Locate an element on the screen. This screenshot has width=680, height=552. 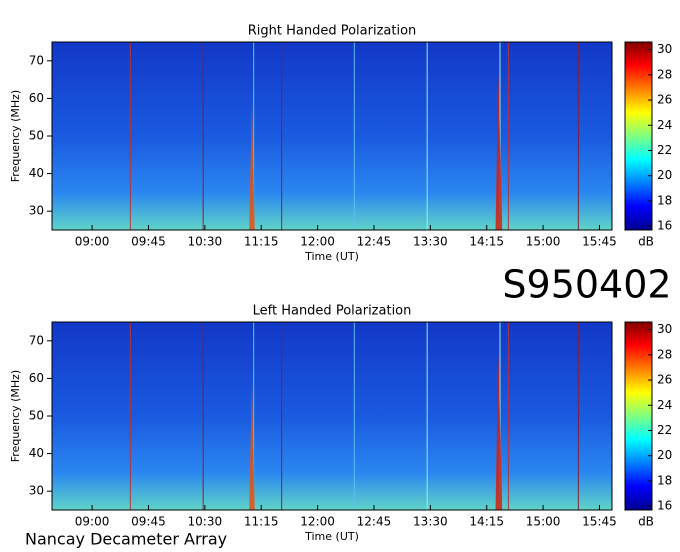
chart-title: Left Handed Polarization is located at coordinates (332, 311).